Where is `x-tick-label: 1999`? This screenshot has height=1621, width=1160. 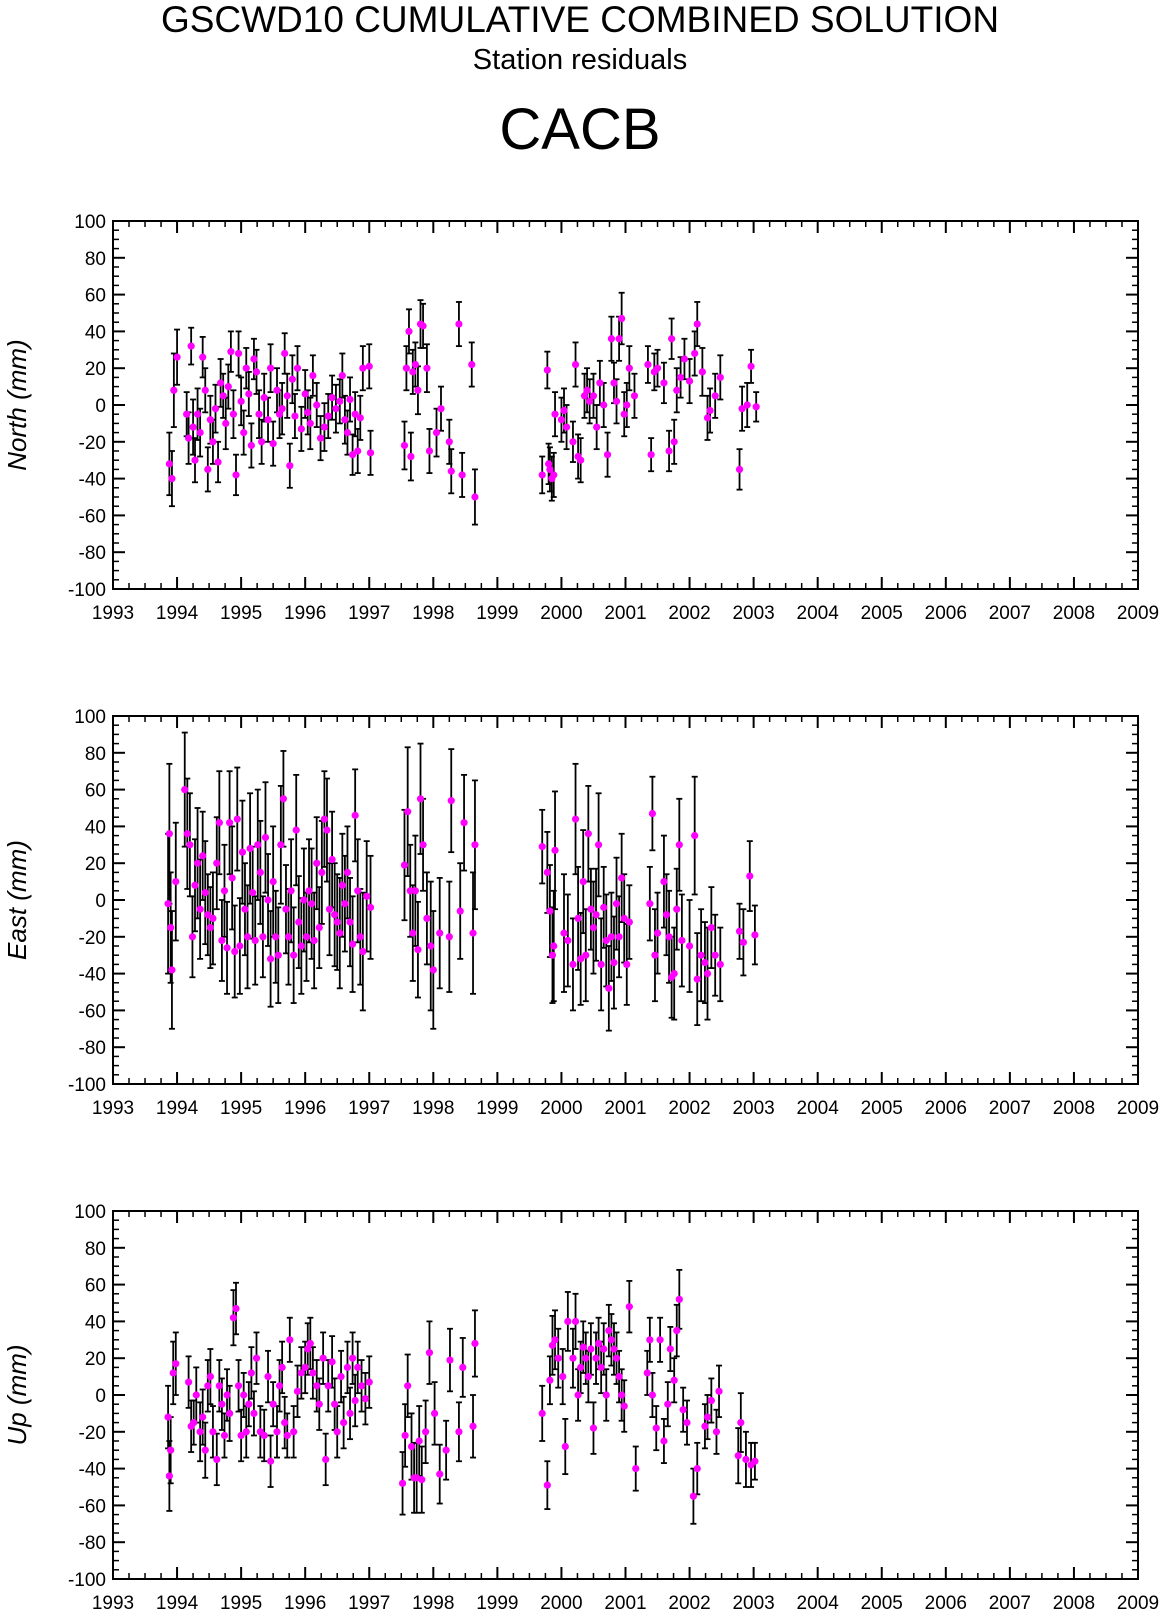
x-tick-label: 1999 is located at coordinates (497, 1603).